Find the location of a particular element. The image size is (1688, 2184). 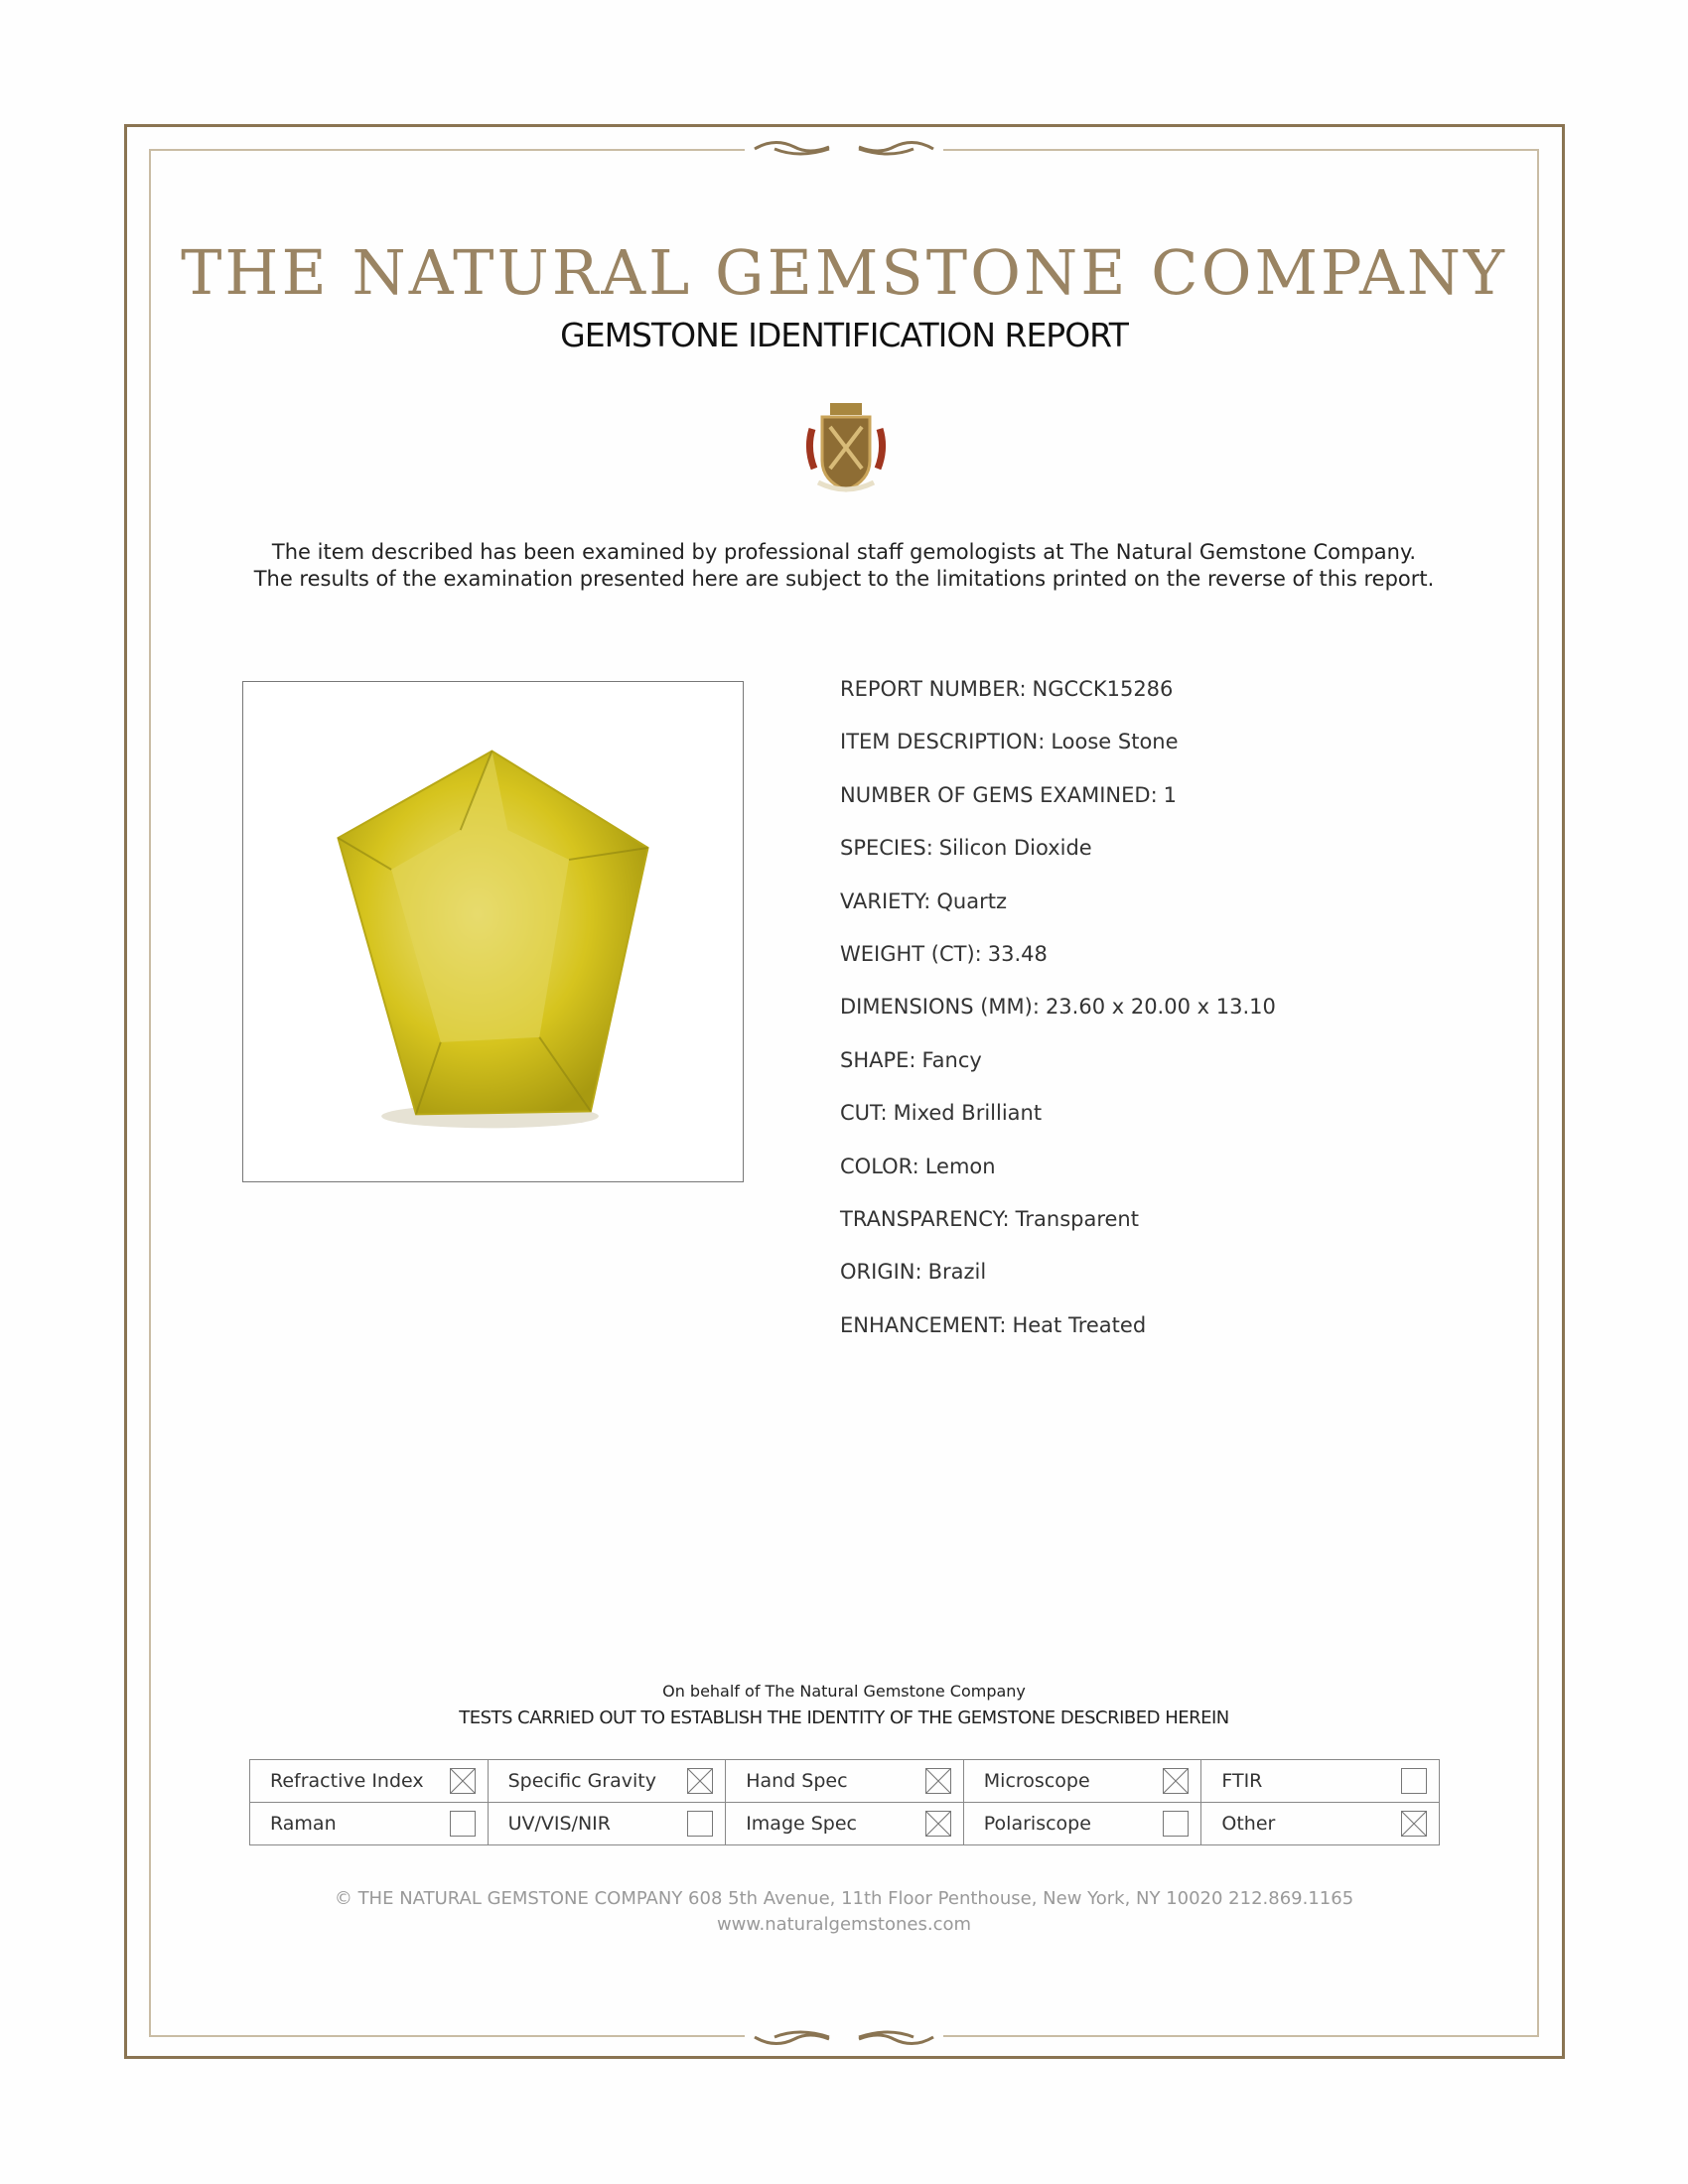

test-cell: Hand Spec is located at coordinates (844, 1781).